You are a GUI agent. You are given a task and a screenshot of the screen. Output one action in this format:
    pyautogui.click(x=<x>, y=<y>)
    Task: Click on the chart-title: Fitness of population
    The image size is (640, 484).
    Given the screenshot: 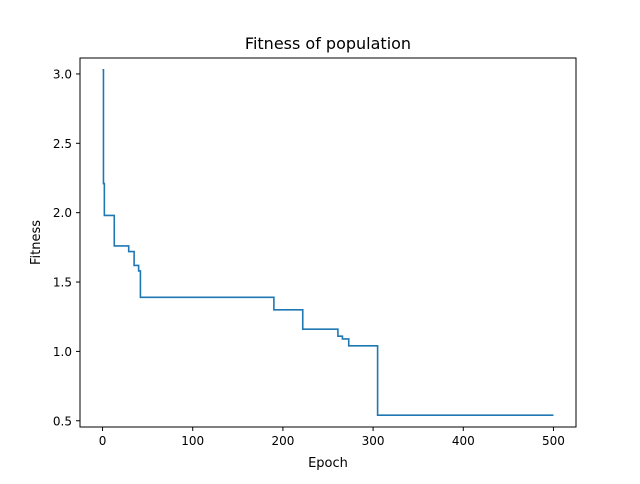 What is the action you would take?
    pyautogui.click(x=328, y=43)
    